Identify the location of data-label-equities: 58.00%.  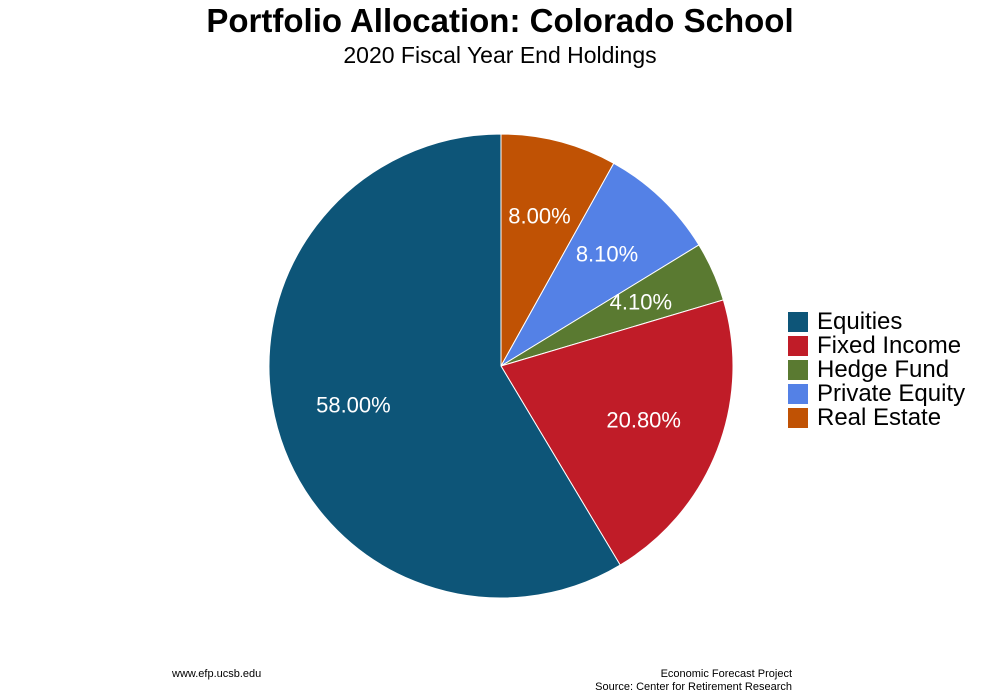
(353, 405).